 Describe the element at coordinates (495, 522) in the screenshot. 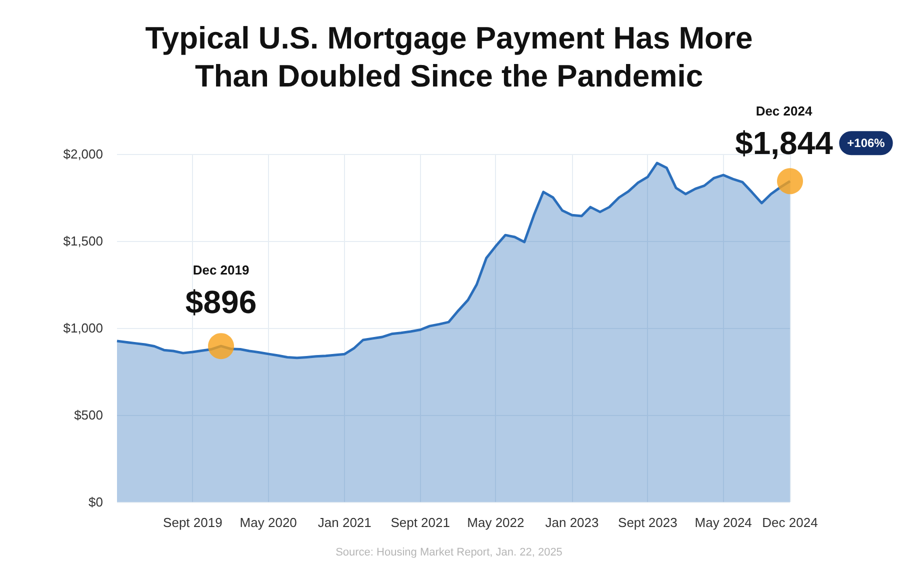

I see `x-tick-label: May 2022` at that location.